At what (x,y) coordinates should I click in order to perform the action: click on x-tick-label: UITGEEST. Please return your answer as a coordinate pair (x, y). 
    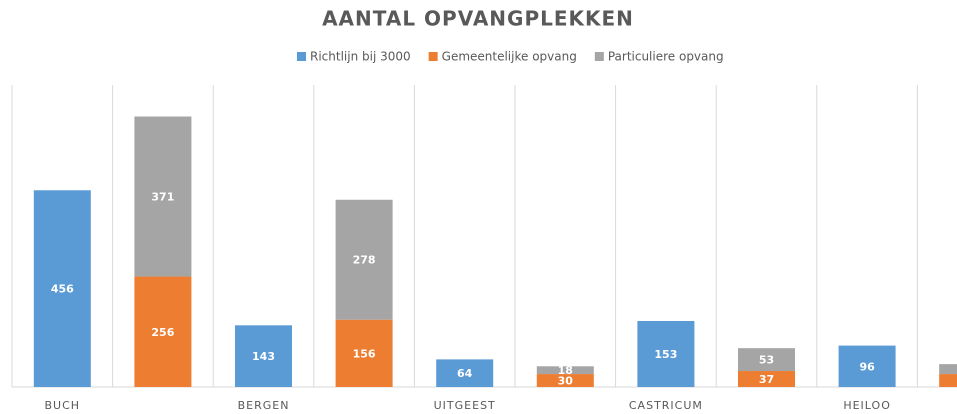
    Looking at the image, I should click on (465, 405).